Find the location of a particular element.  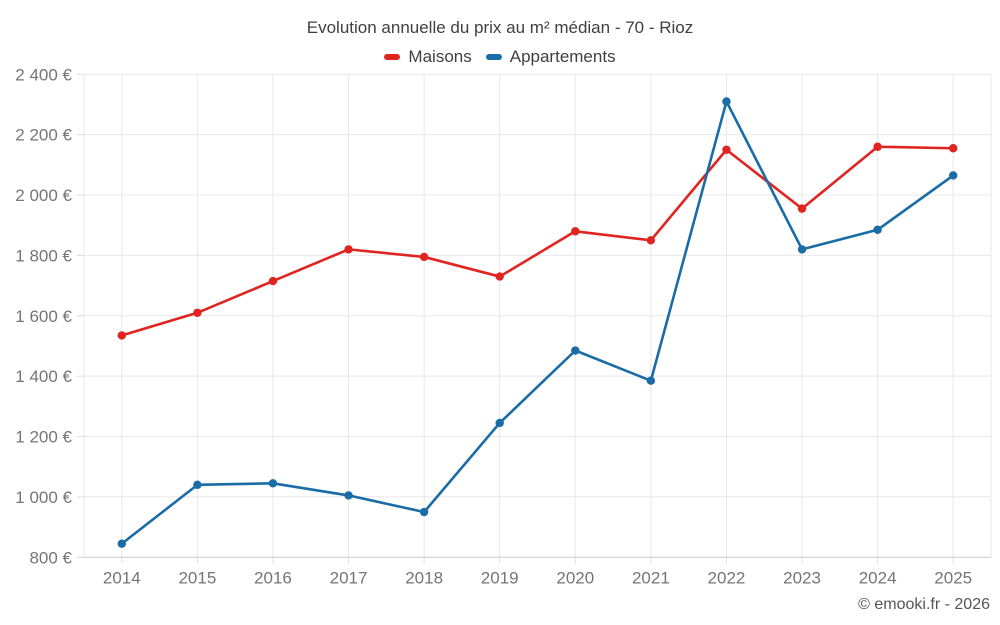

data-point-maisons-2019 is located at coordinates (499, 276).